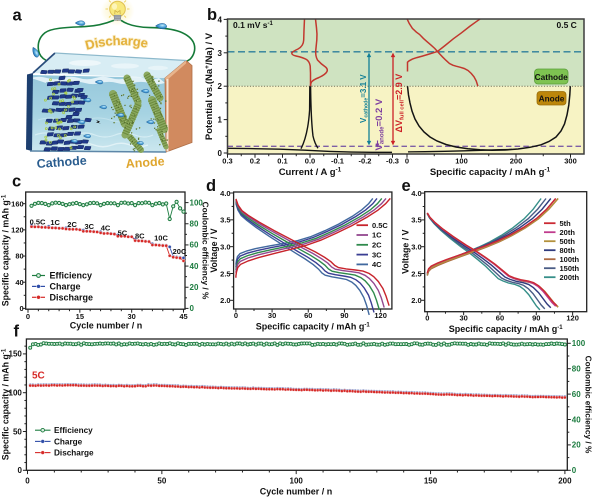 The image size is (600, 499). Describe the element at coordinates (255, 161) in the screenshot. I see `svg-text: 0.2` at that location.